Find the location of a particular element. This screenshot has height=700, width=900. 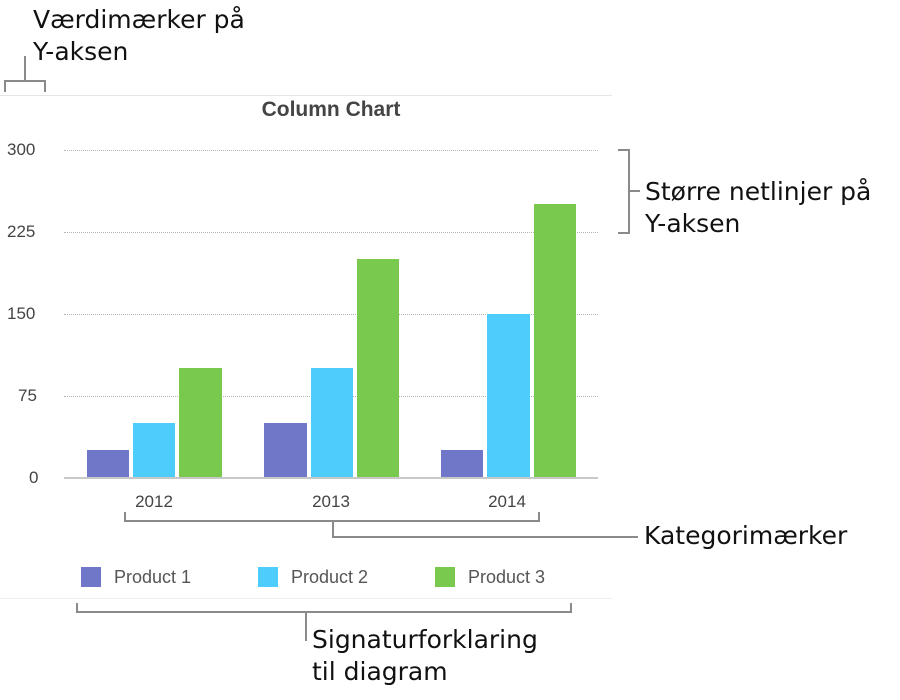

bar-product-3-2013 is located at coordinates (378, 368).